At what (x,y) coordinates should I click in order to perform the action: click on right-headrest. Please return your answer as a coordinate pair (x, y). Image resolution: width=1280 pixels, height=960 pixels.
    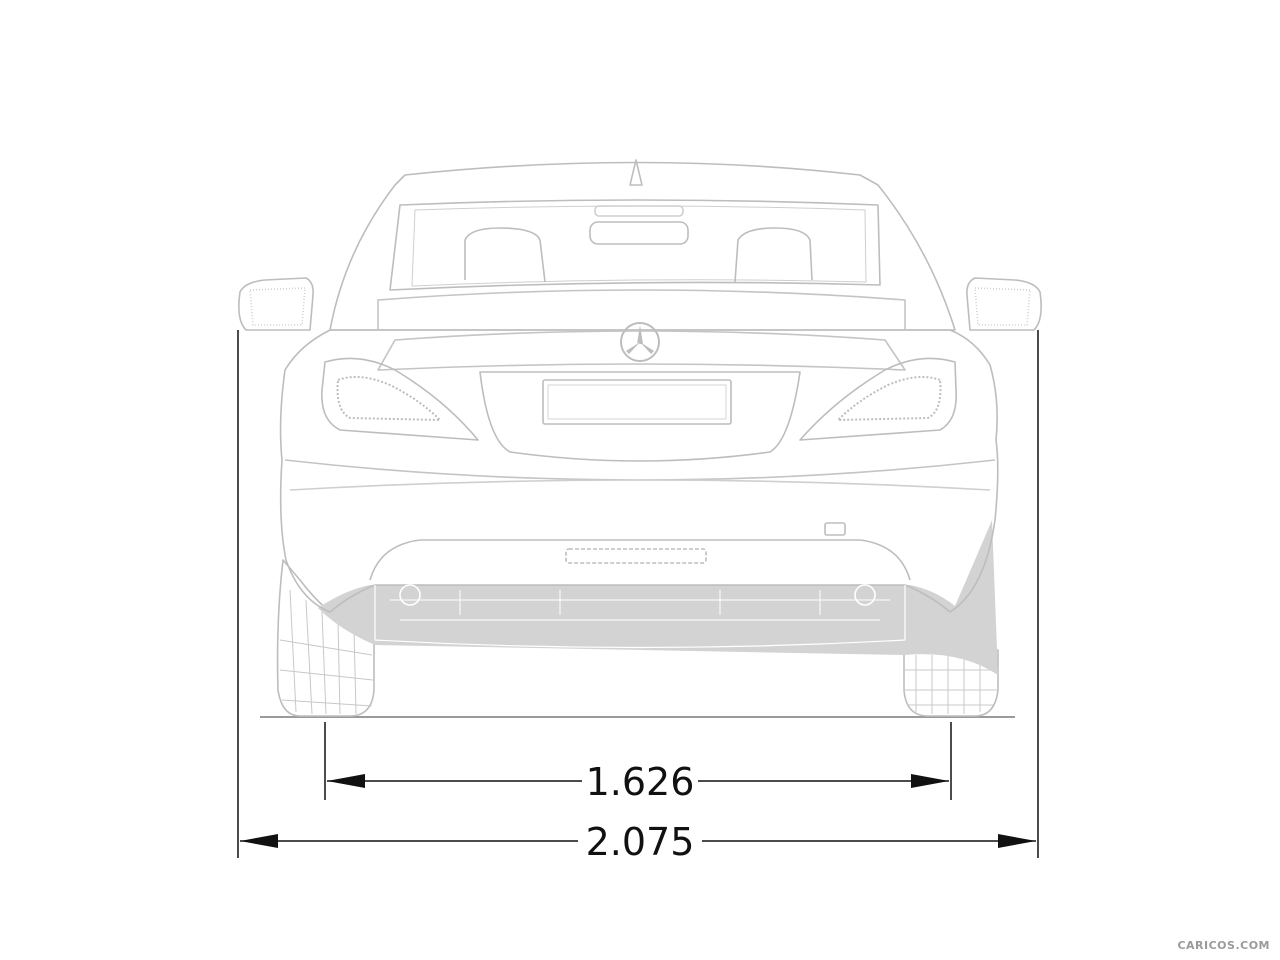
    Looking at the image, I should click on (773, 255).